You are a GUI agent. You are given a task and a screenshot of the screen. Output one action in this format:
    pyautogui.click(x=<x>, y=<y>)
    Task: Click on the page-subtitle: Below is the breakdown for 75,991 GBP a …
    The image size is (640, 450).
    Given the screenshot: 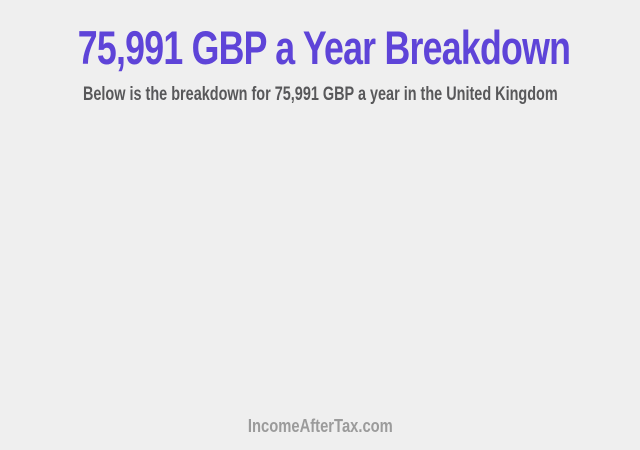 What is the action you would take?
    pyautogui.click(x=320, y=94)
    